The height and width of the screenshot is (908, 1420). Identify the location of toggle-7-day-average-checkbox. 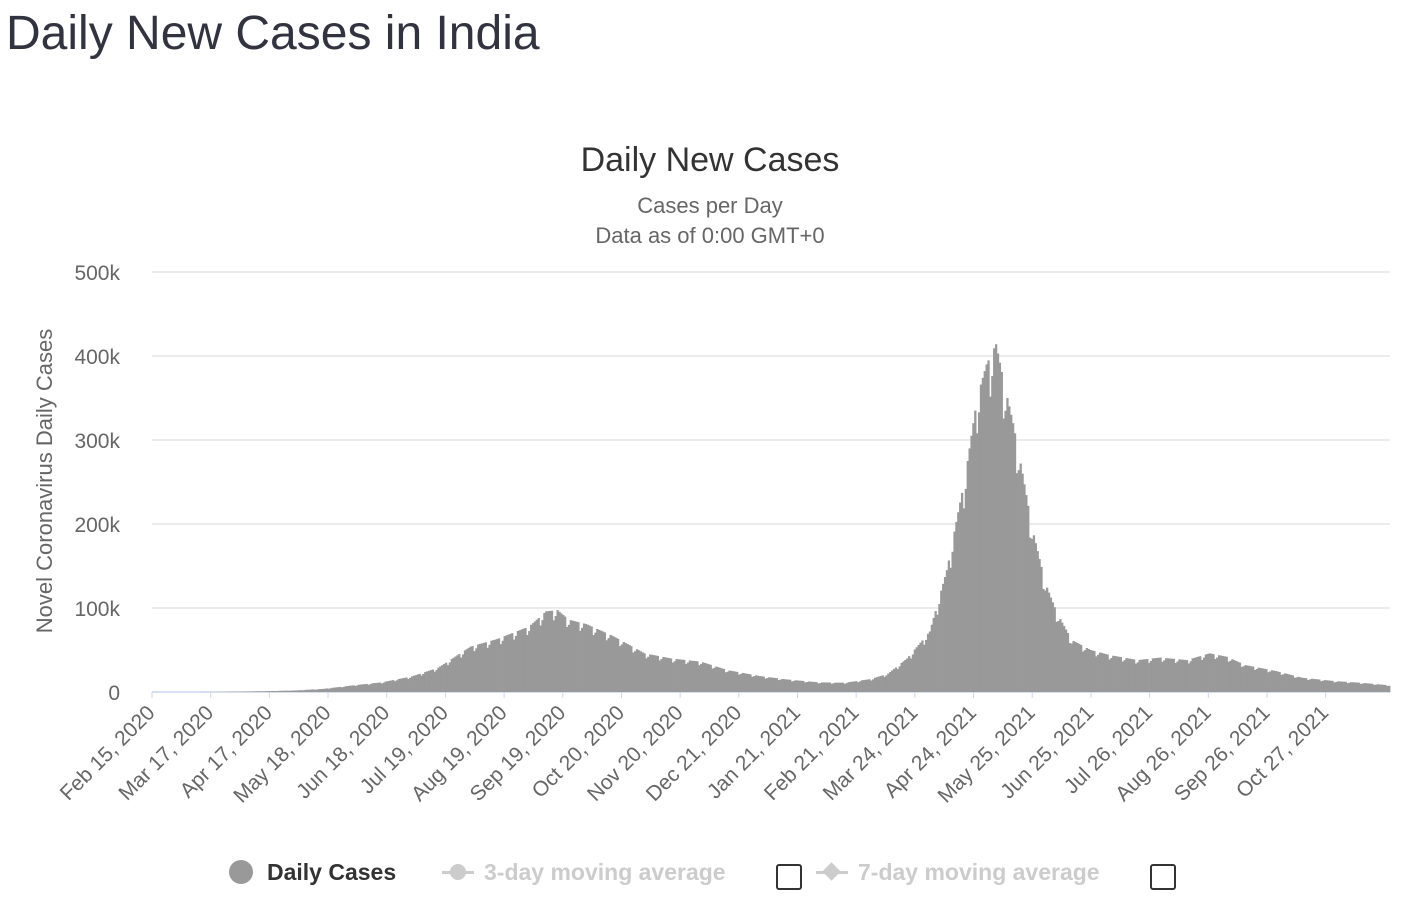
(1163, 877).